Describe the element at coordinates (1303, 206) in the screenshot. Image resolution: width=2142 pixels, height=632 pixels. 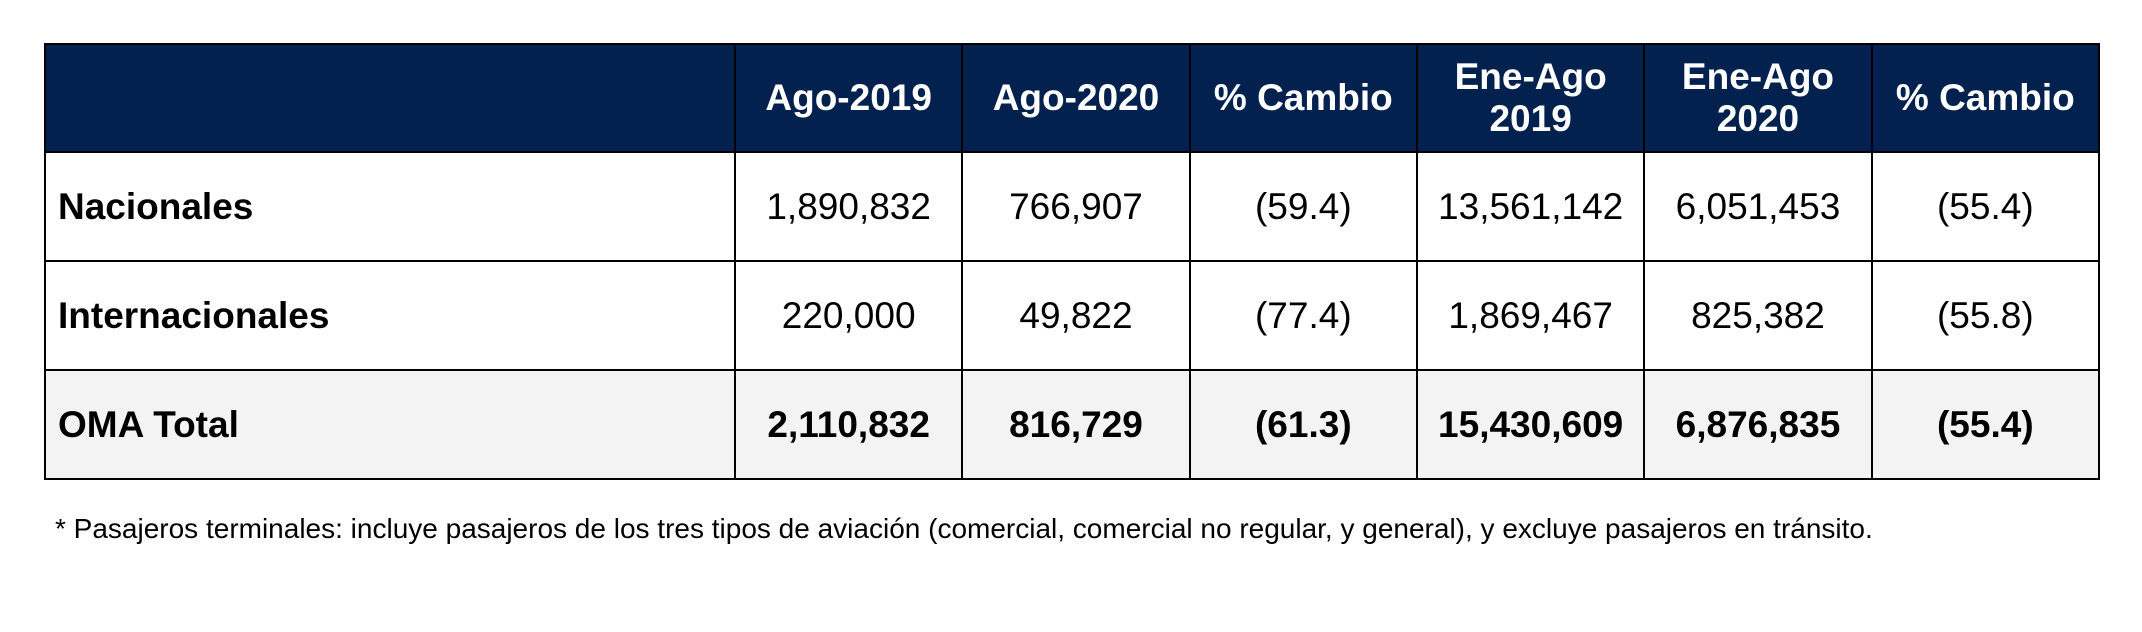
I see `cell-nacionales-cambio-ago: (59.4)` at that location.